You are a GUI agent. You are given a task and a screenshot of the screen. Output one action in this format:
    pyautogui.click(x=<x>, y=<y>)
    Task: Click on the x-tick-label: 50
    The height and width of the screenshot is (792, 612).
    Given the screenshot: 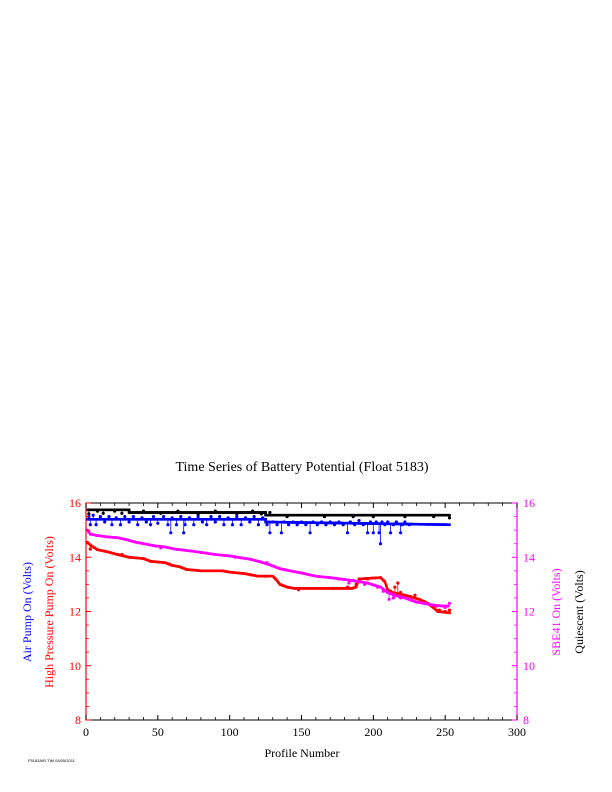 What is the action you would take?
    pyautogui.click(x=158, y=732)
    